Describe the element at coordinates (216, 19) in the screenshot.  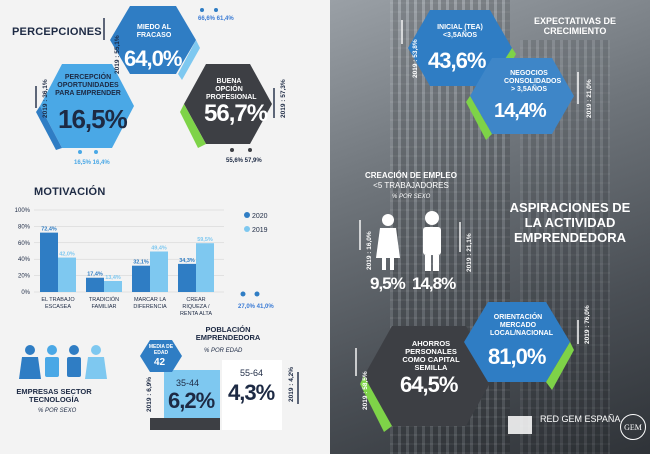
I see `fear-by-sex: 66,6% 61,4%` at that location.